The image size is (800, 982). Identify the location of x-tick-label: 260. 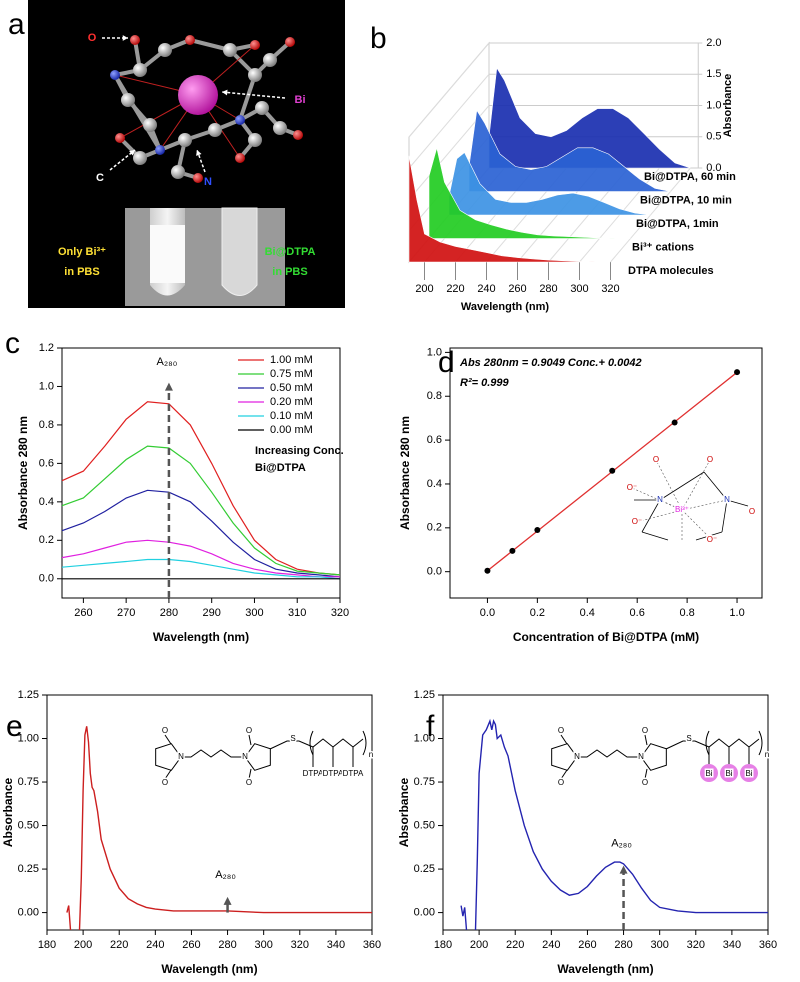
(517, 289).